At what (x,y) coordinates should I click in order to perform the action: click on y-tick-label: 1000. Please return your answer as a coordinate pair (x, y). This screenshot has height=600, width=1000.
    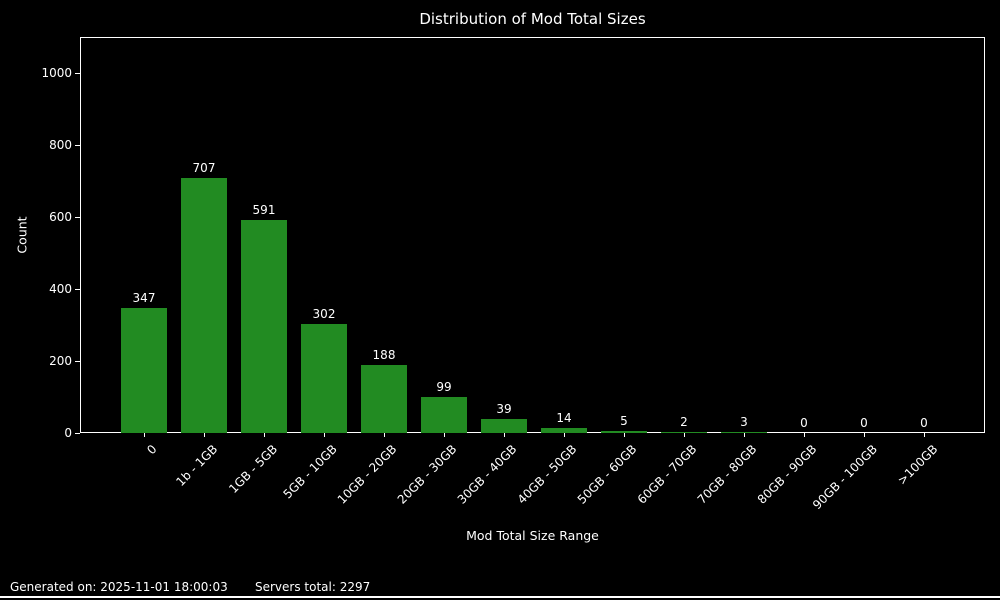
    Looking at the image, I should click on (56, 72).